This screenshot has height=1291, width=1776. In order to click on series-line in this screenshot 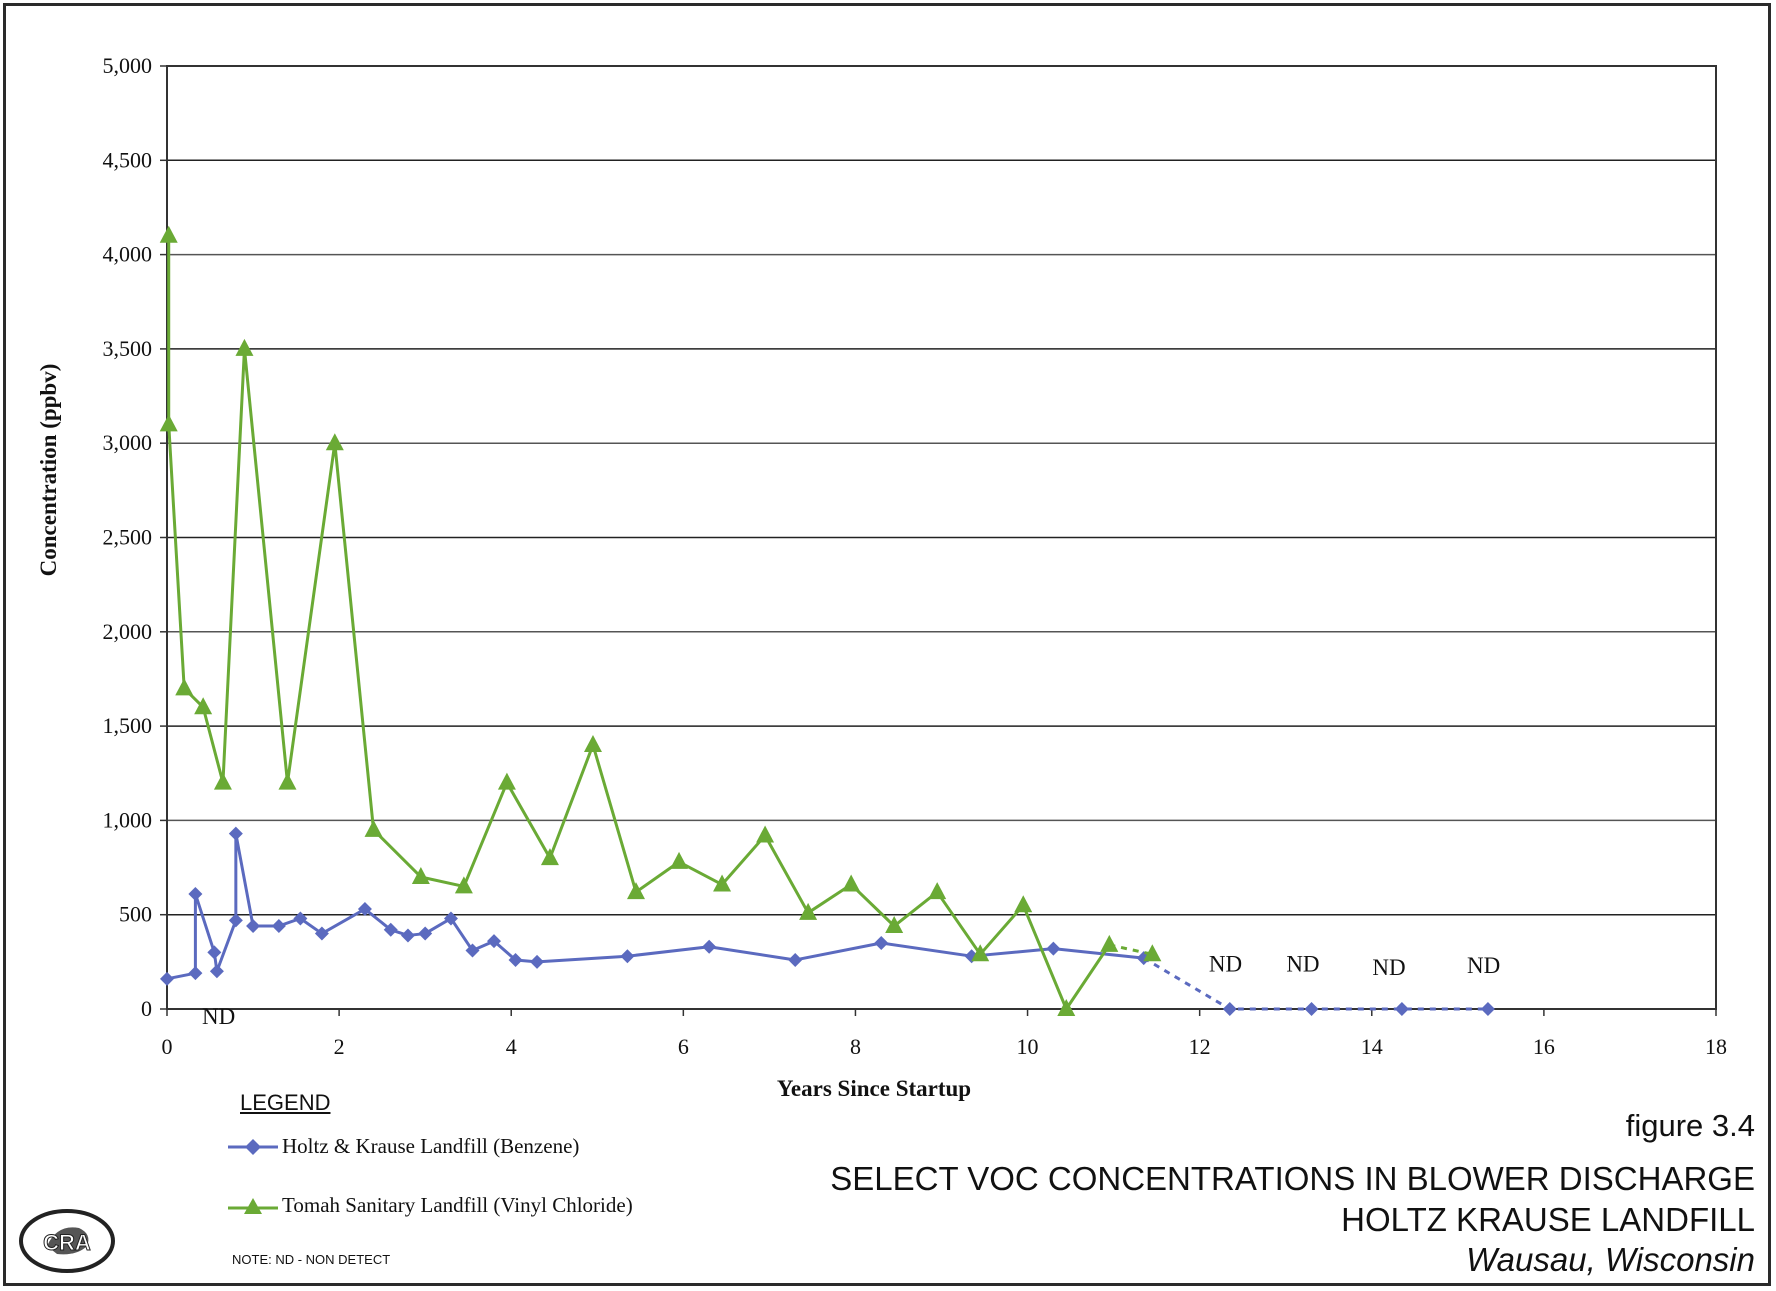, I will do `click(655, 906)`.